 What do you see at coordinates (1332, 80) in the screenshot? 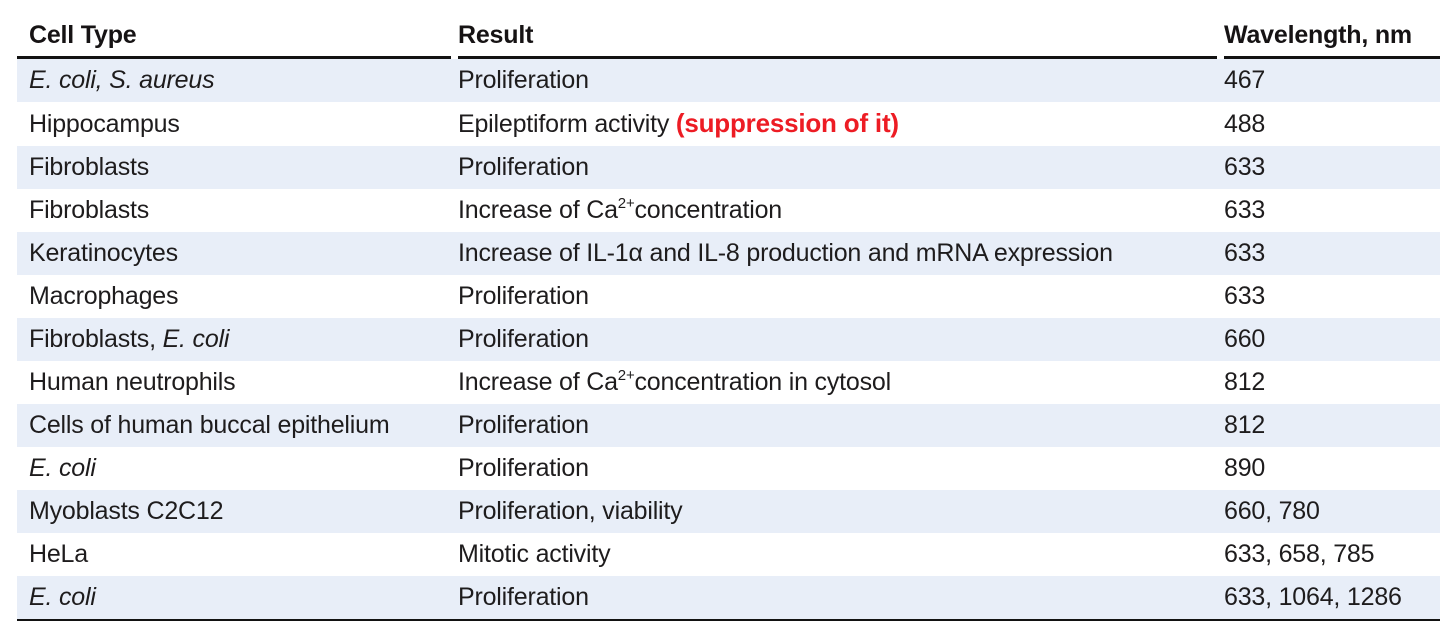
I see `wavelength-cell: 467` at bounding box center [1332, 80].